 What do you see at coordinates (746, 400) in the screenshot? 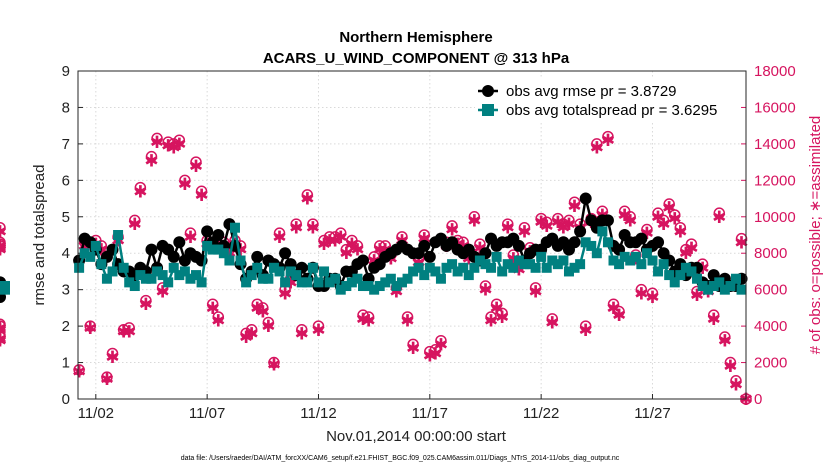
I see `endpoint-asterisk: ✱` at bounding box center [746, 400].